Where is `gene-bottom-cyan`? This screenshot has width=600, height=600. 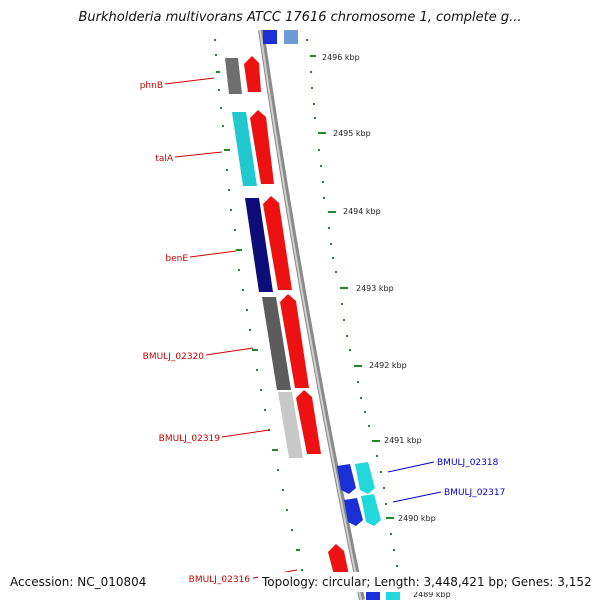
gene-bottom-cyan is located at coordinates (393, 596).